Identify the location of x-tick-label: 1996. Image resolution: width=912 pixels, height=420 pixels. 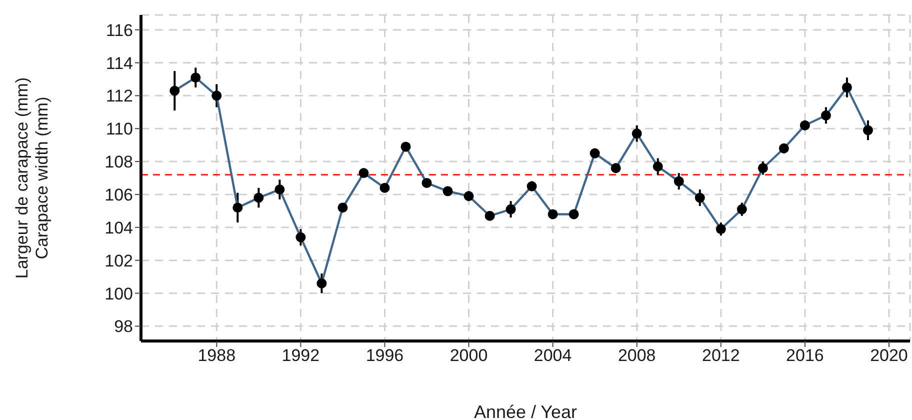
(385, 356).